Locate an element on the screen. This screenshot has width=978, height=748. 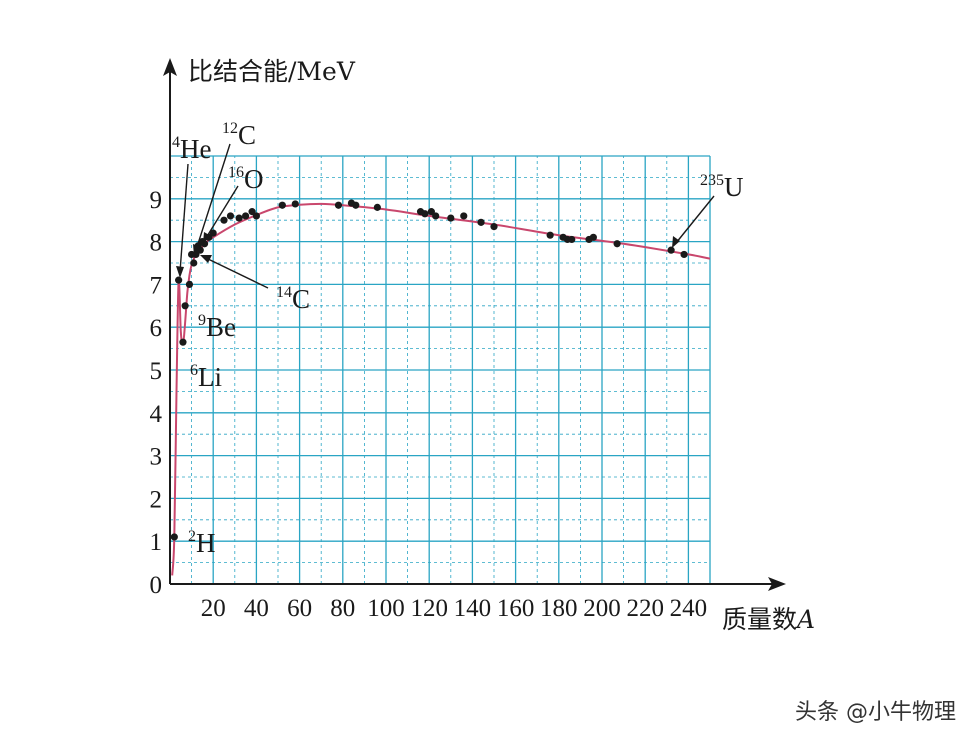
label-c14: 14C is located at coordinates (293, 299).